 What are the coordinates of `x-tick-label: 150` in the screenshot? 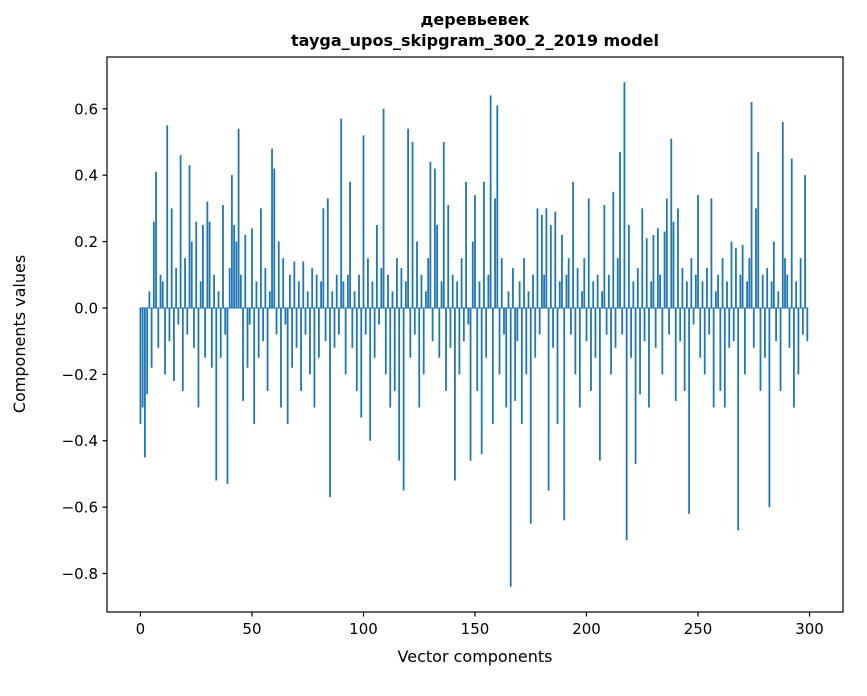 It's located at (475, 629).